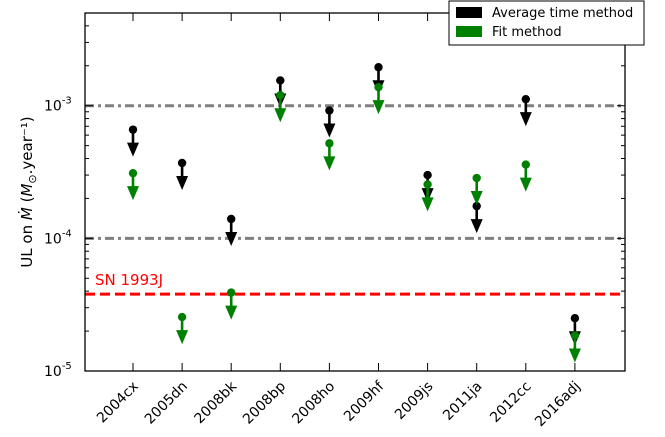  Describe the element at coordinates (67, 366) in the screenshot. I see `y-tick-label-exponent: -5` at that location.